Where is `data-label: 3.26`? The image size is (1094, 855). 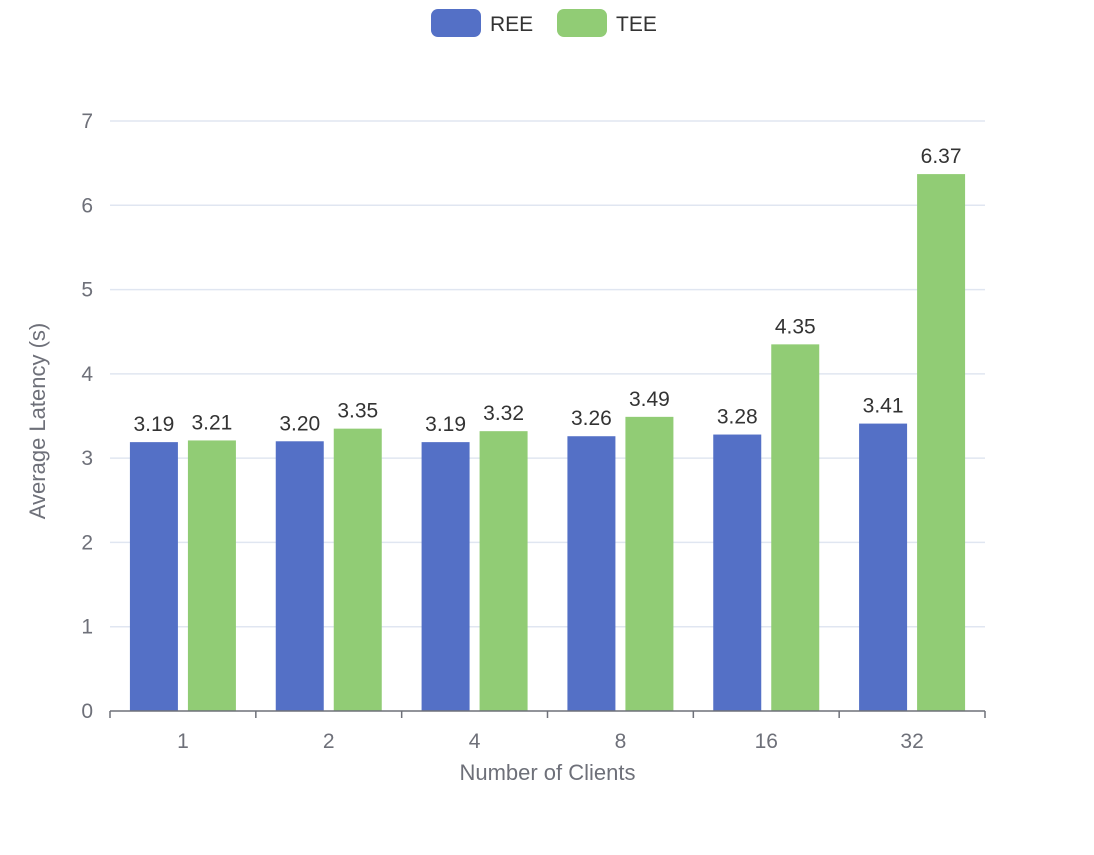
data-label: 3.26 is located at coordinates (591, 418).